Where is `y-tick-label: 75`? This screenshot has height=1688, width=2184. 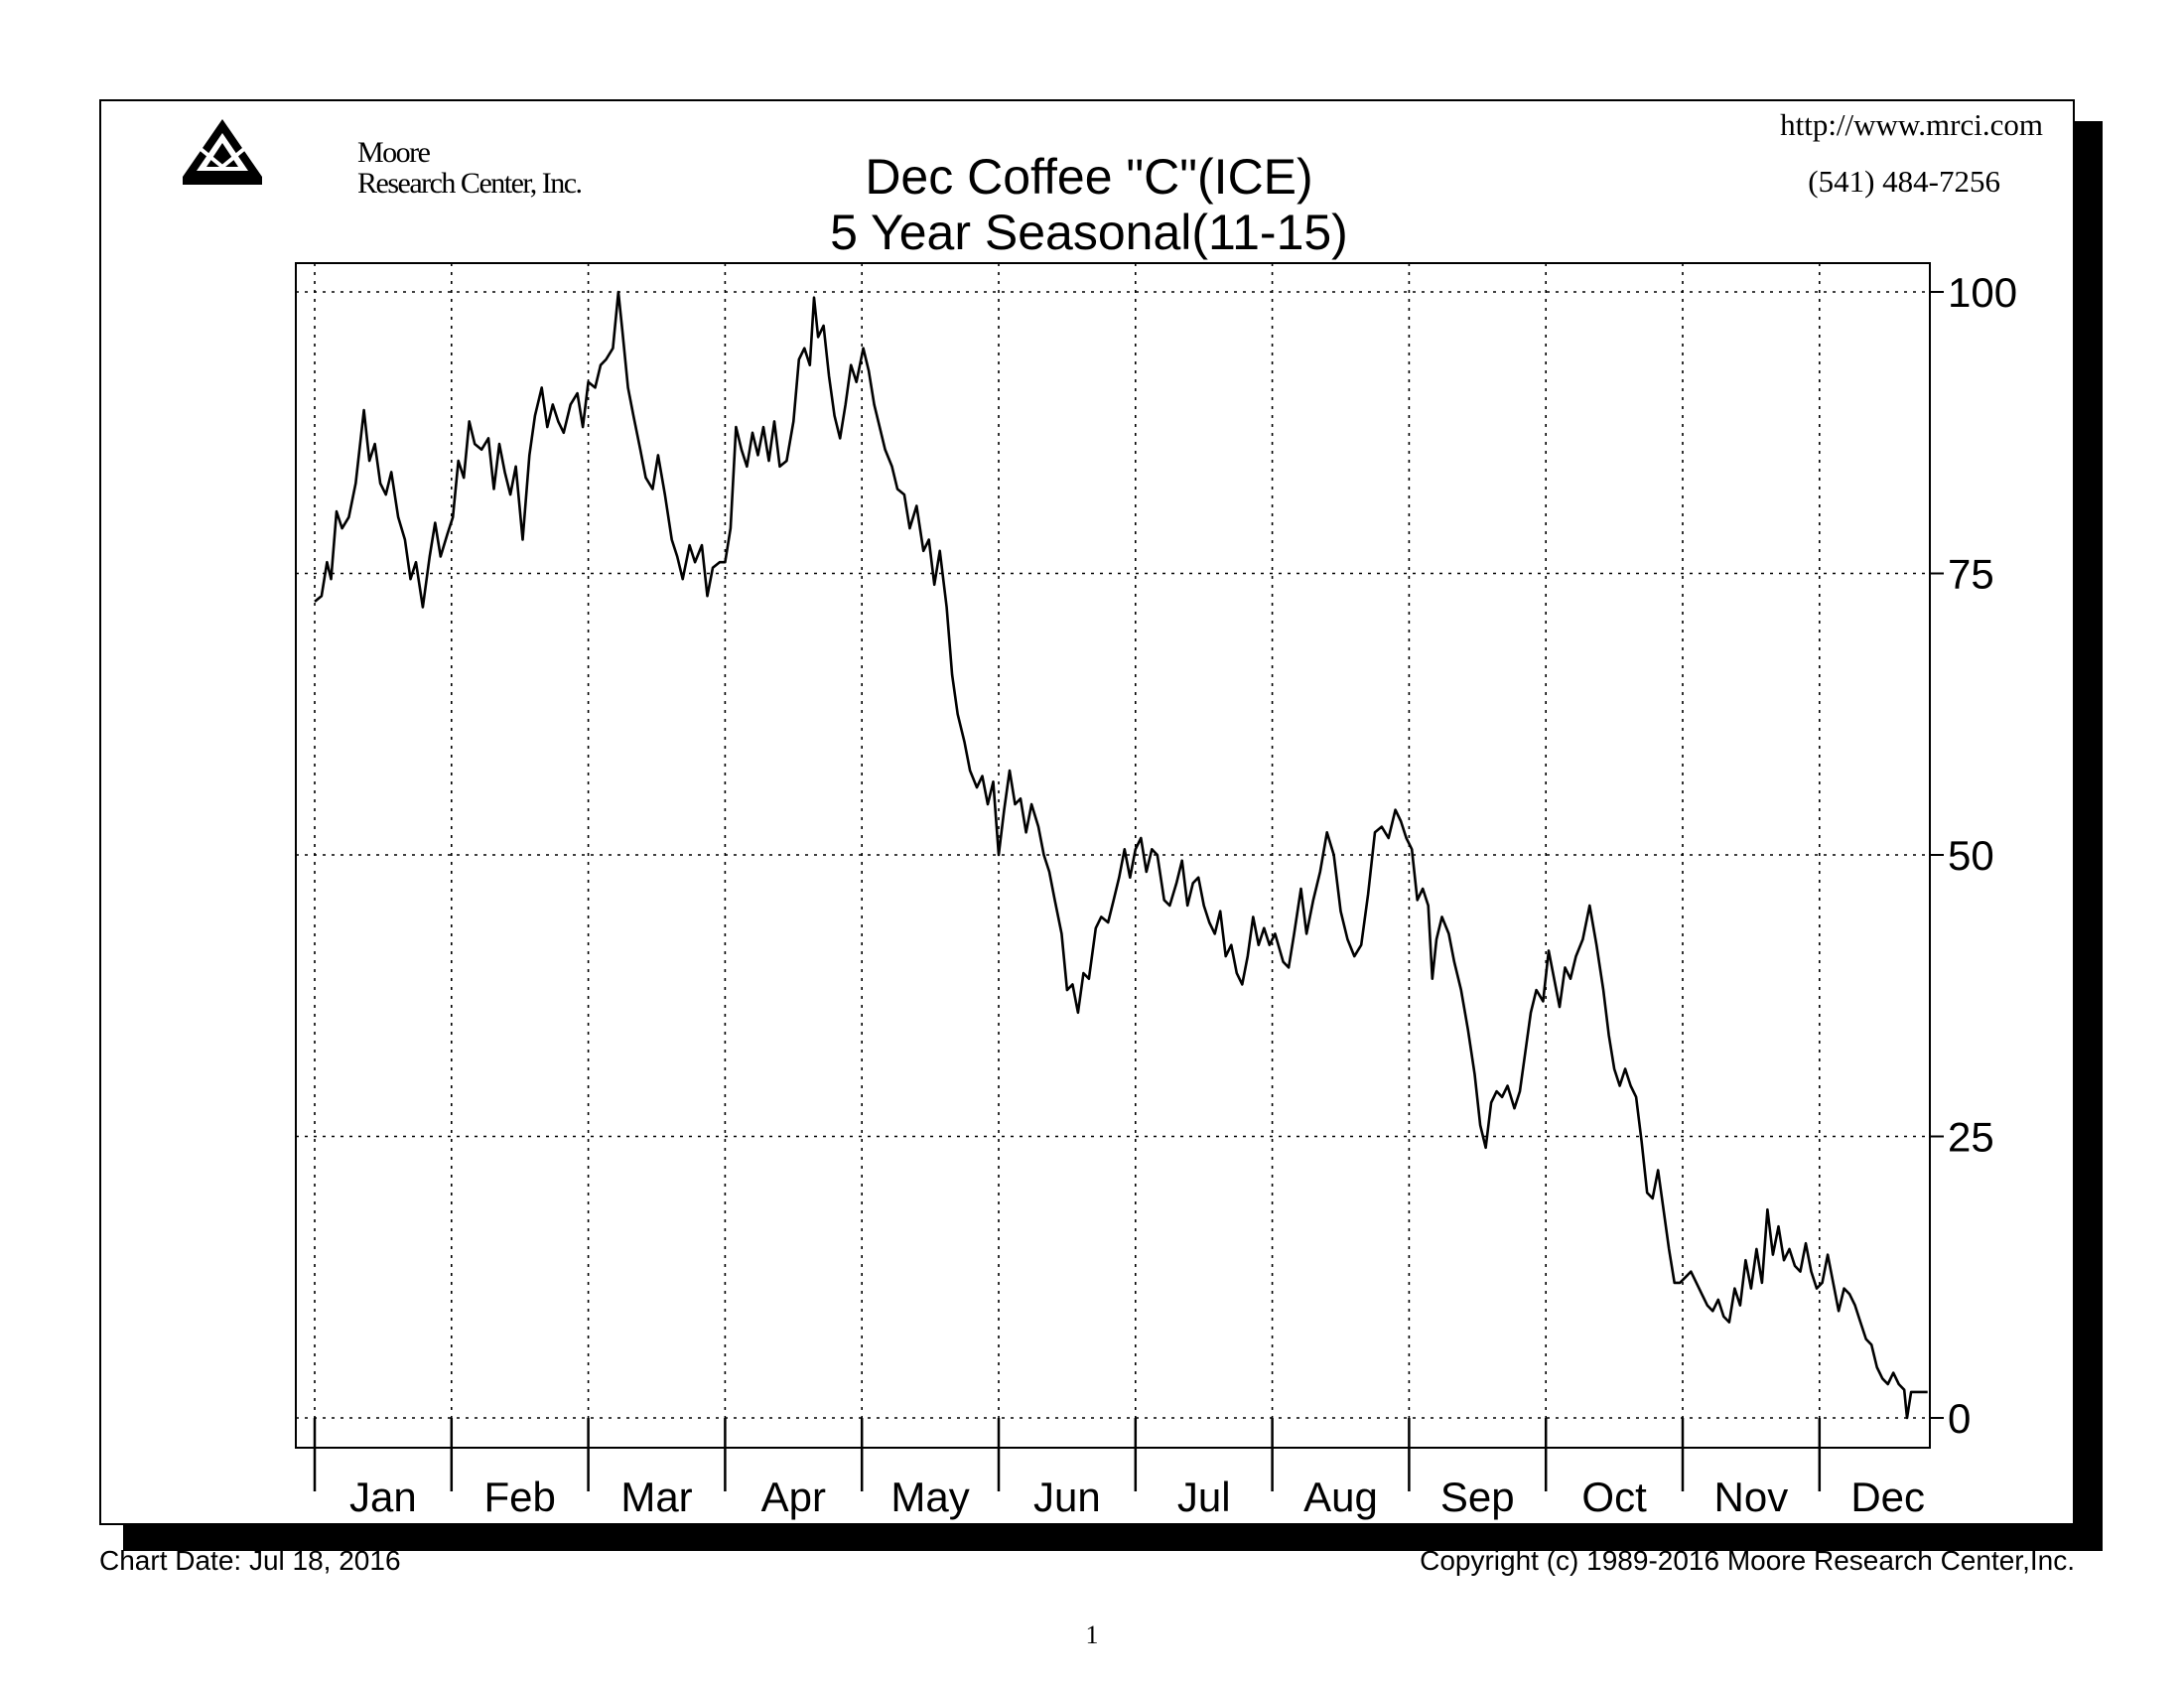 y-tick-label: 75 is located at coordinates (1971, 574).